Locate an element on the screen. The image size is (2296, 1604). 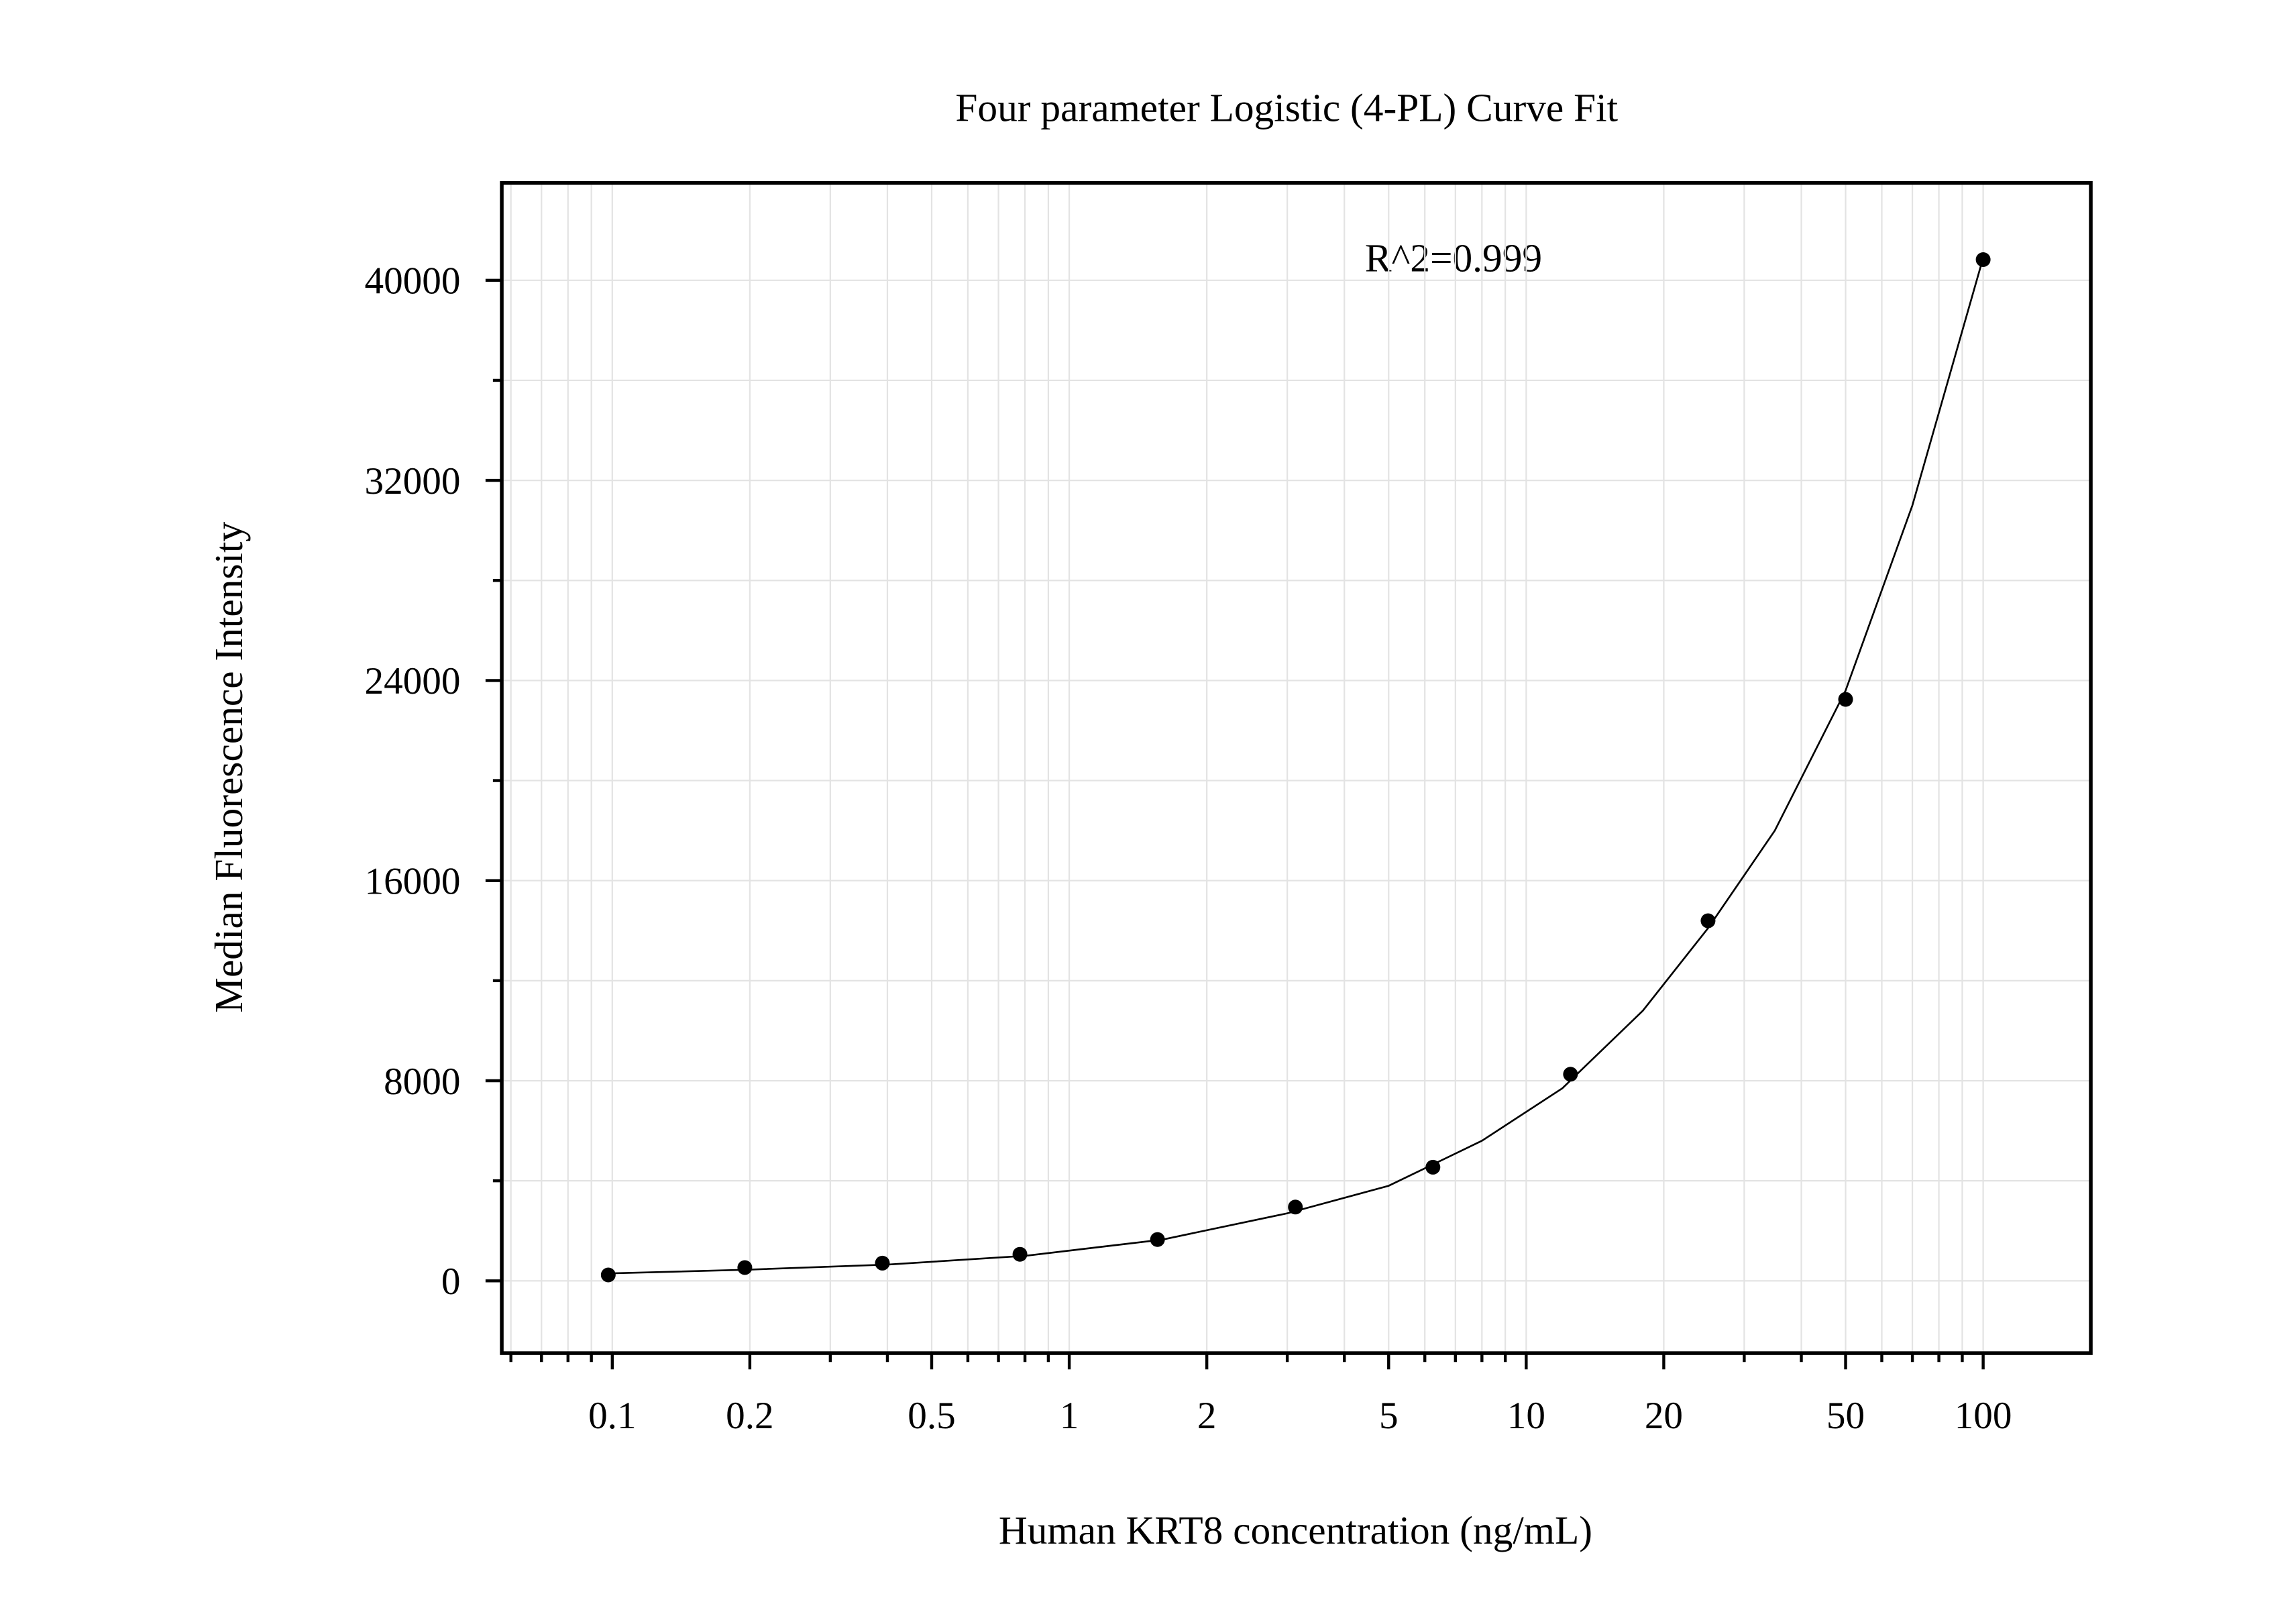
chart-title: Four parameter Logistic (4-PL) Curve Fit is located at coordinates (1286, 107).